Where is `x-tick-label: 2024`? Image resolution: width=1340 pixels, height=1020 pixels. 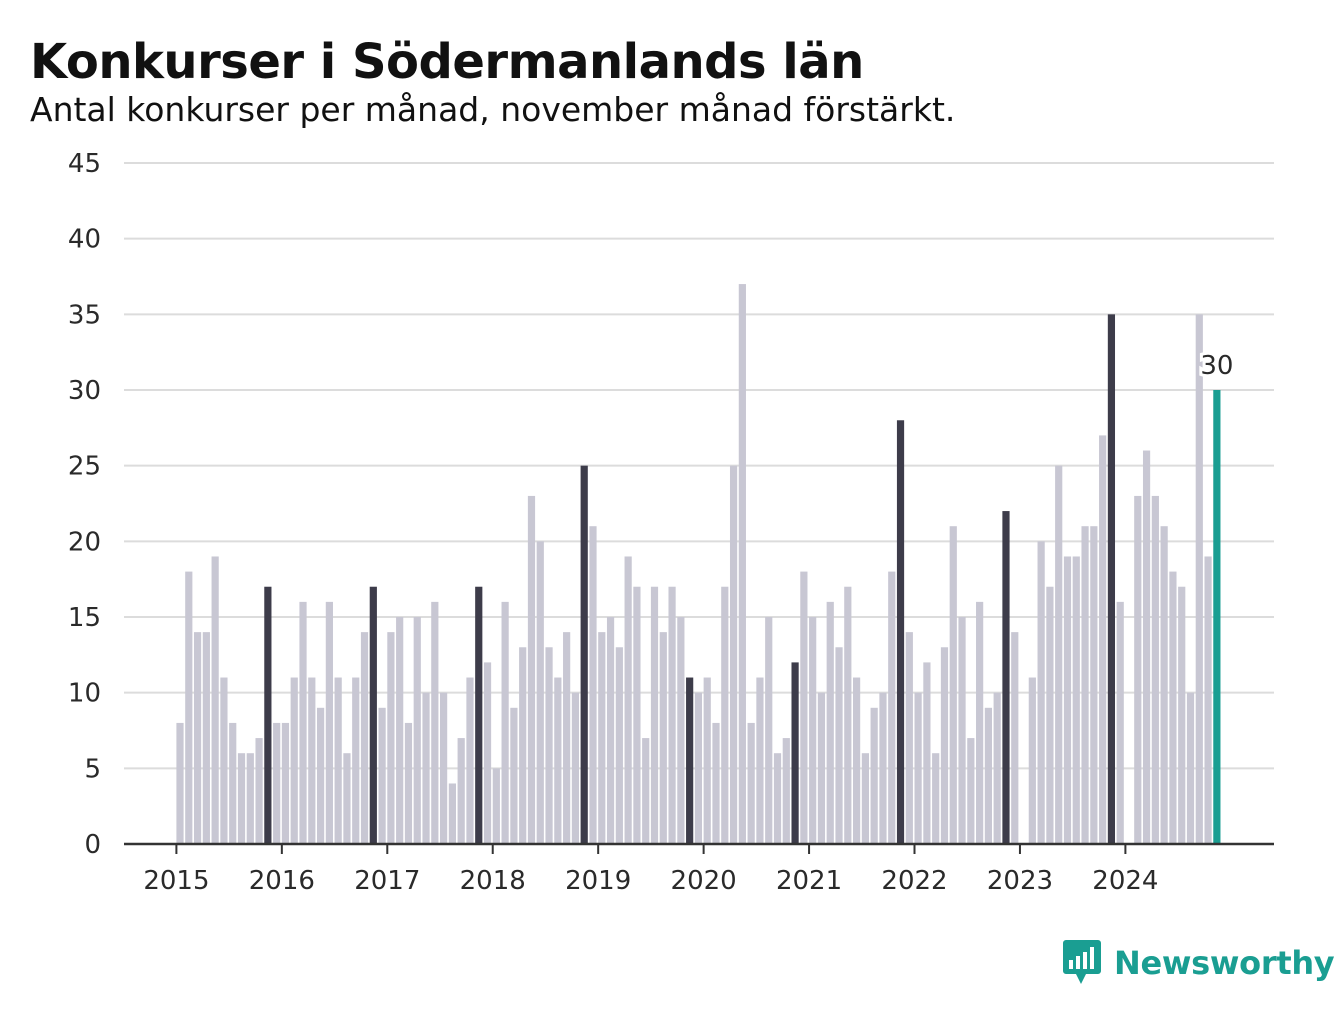 x-tick-label: 2024 is located at coordinates (1125, 881).